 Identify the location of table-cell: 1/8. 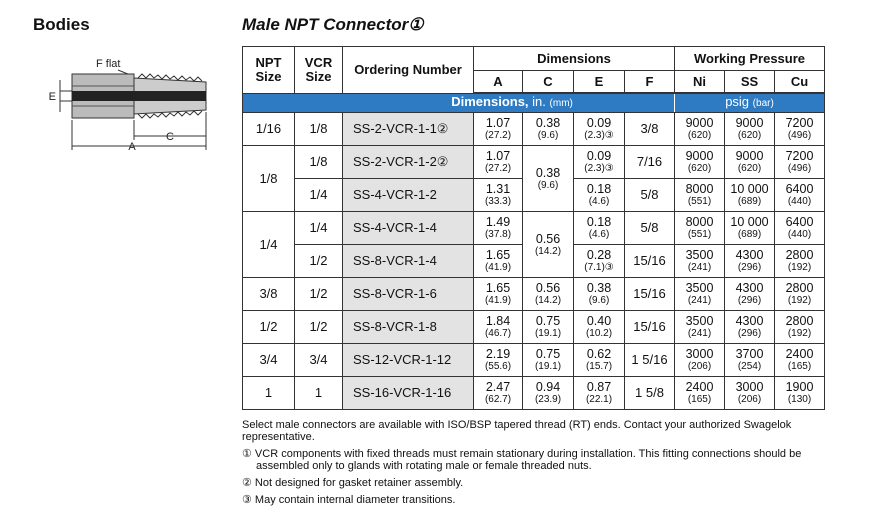
(318, 162).